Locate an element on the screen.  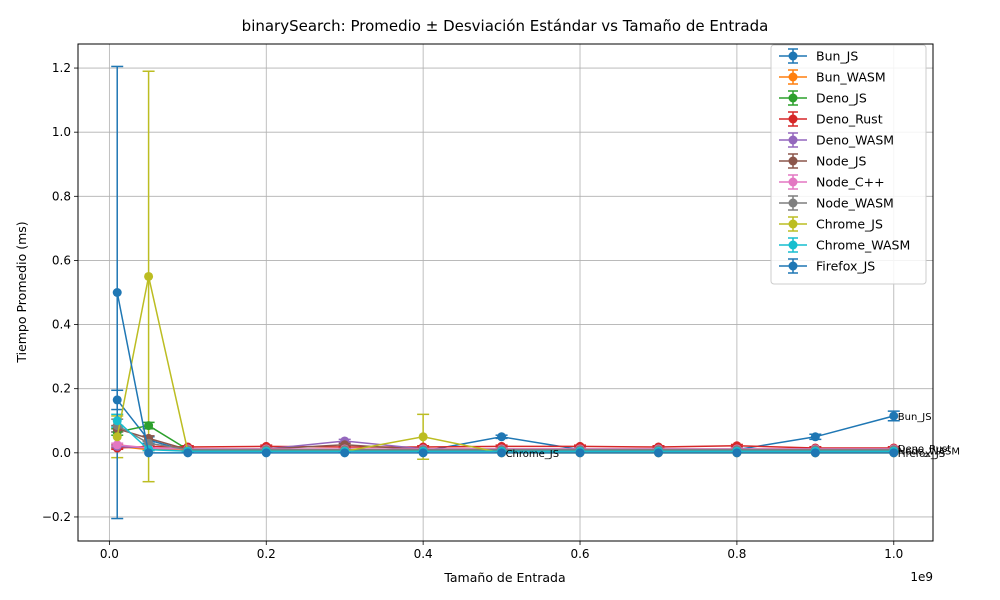
y-tick-label: −0.2 is located at coordinates (56, 517).